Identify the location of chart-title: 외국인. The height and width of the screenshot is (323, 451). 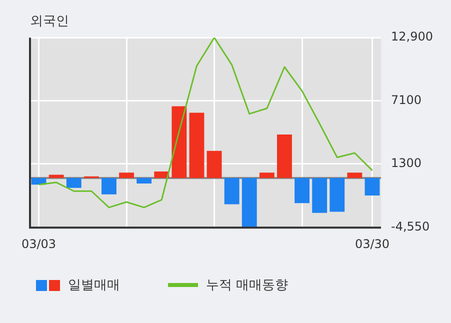
(49, 22).